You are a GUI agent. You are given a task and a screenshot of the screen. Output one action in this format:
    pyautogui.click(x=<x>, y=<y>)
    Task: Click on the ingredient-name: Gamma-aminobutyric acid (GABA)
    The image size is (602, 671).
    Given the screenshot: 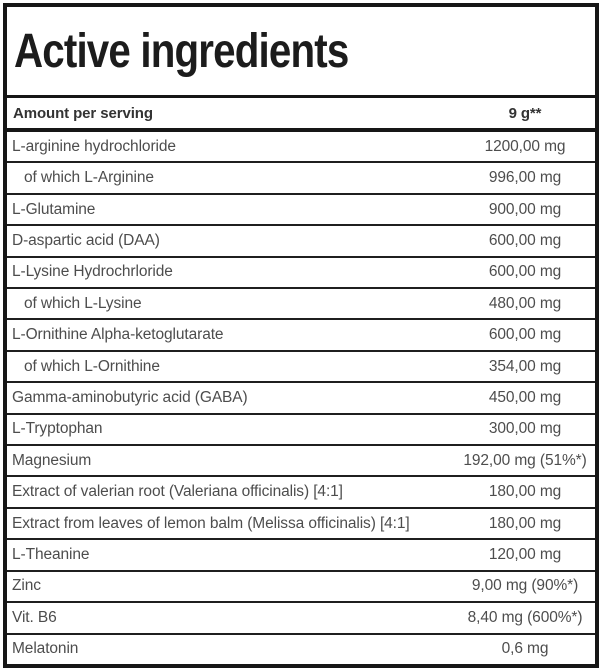 What is the action you would take?
    pyautogui.click(x=130, y=397)
    